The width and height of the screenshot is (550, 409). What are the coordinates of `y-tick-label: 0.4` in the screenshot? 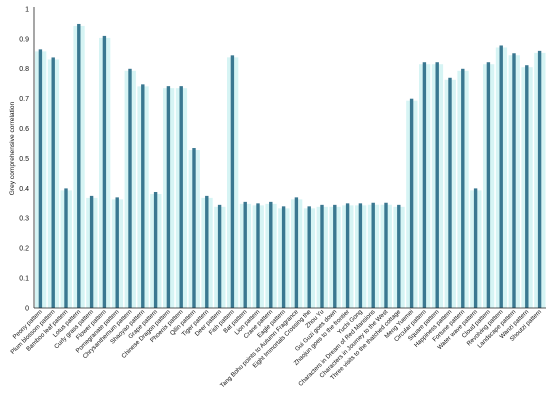 It's located at (24, 189).